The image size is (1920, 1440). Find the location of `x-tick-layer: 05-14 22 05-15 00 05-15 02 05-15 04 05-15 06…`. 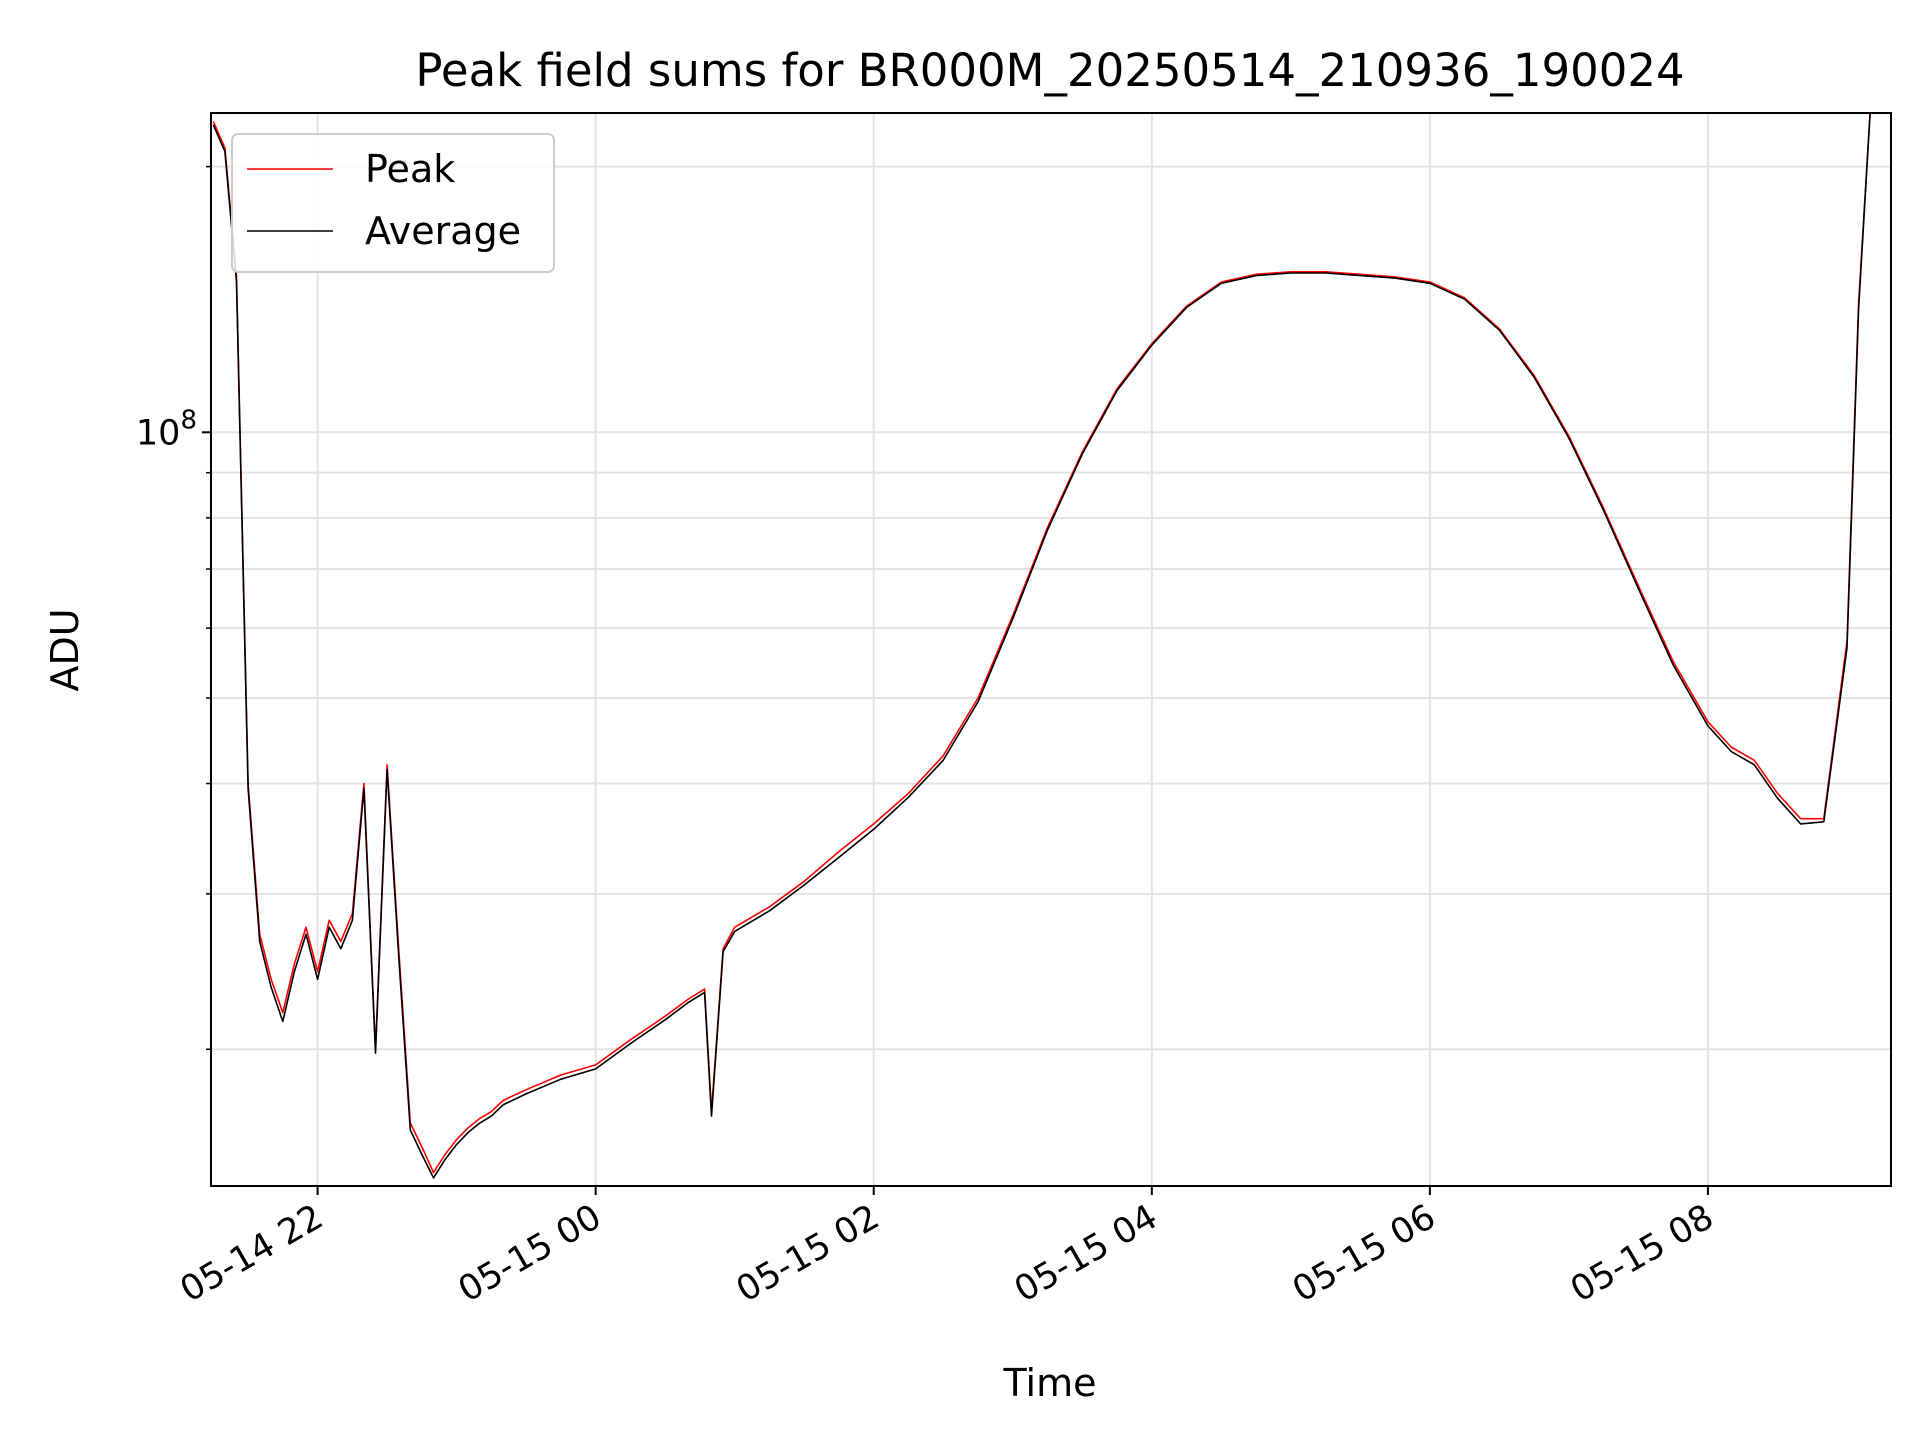

x-tick-layer: 05-14 22 05-15 00 05-15 02 05-15 04 05-15 06… is located at coordinates (947, 1248).